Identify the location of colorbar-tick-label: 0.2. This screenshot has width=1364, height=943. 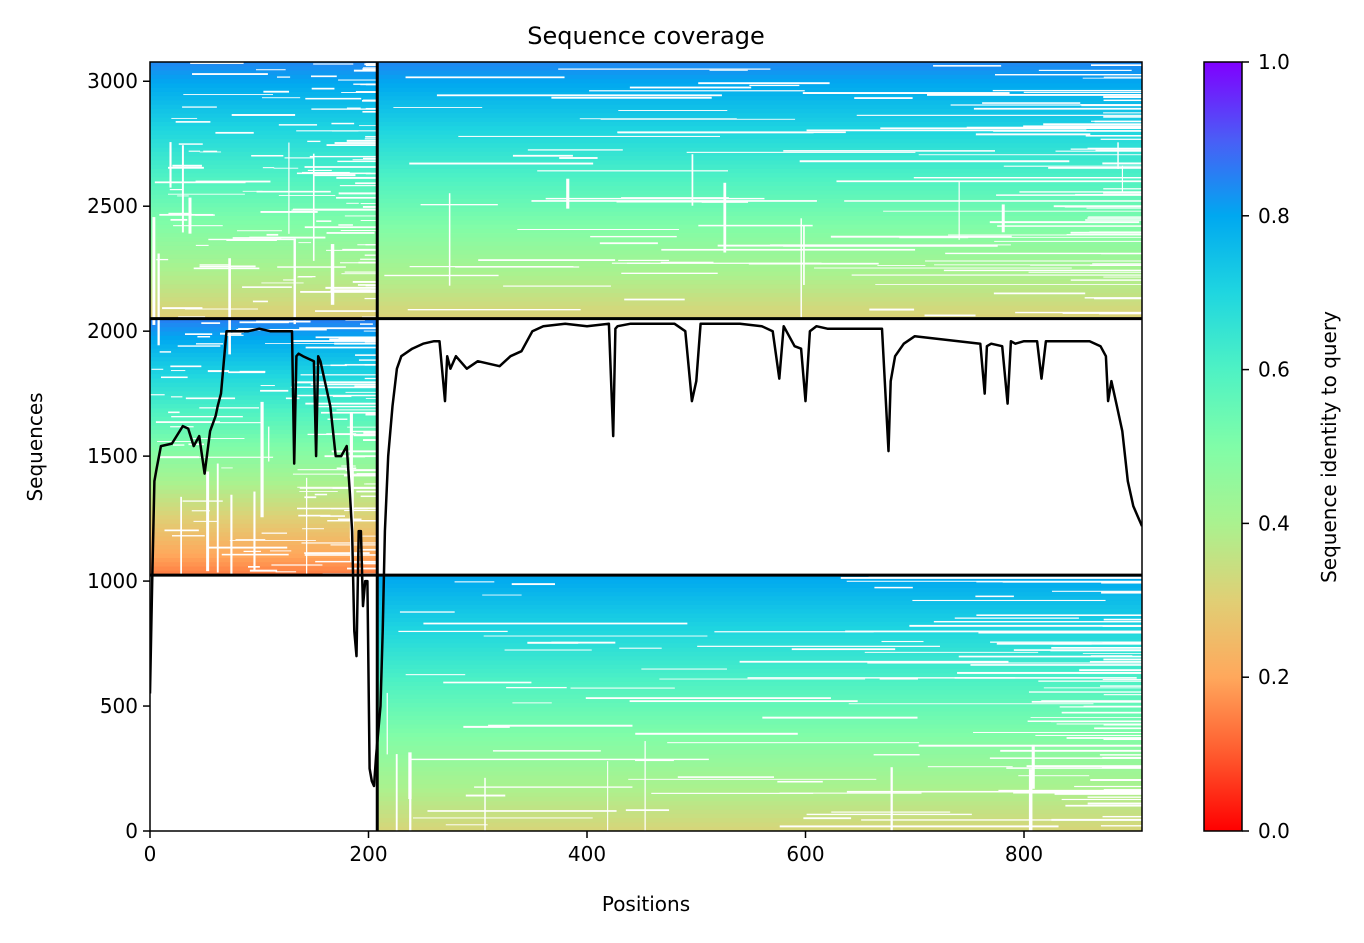
(1274, 677).